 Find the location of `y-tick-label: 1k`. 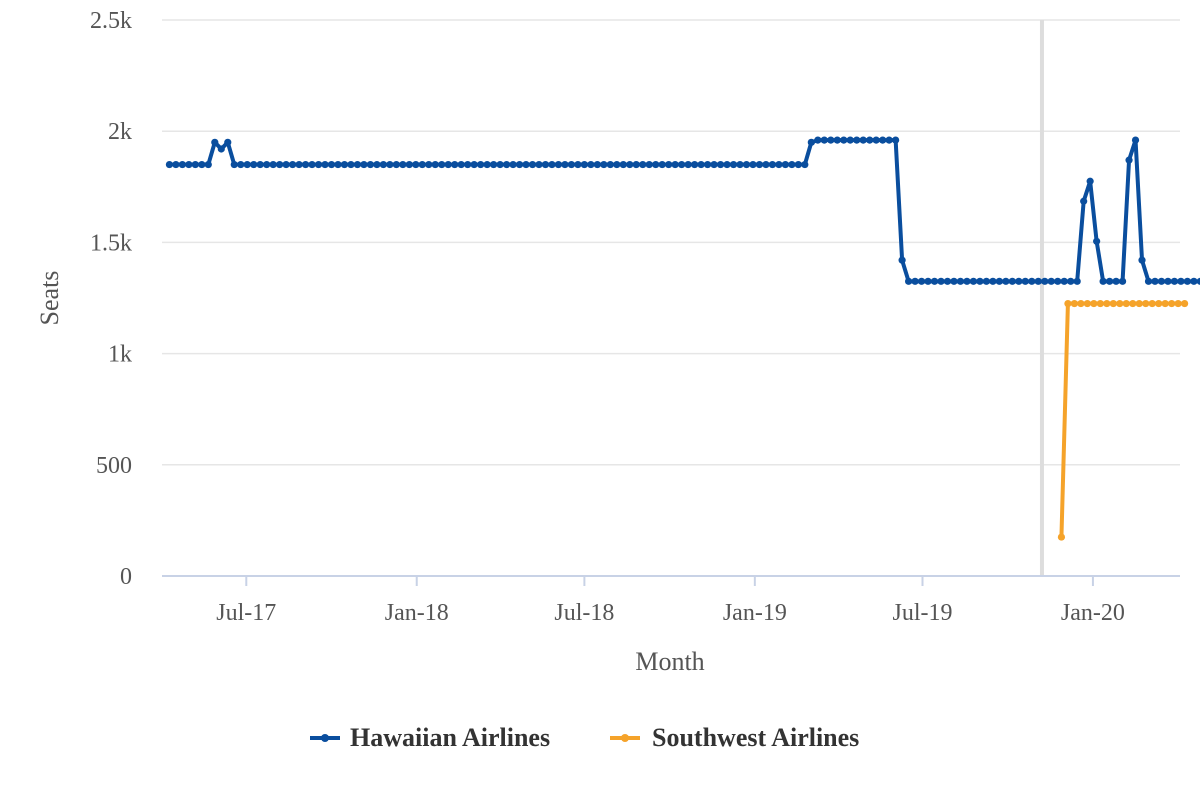

y-tick-label: 1k is located at coordinates (120, 355).